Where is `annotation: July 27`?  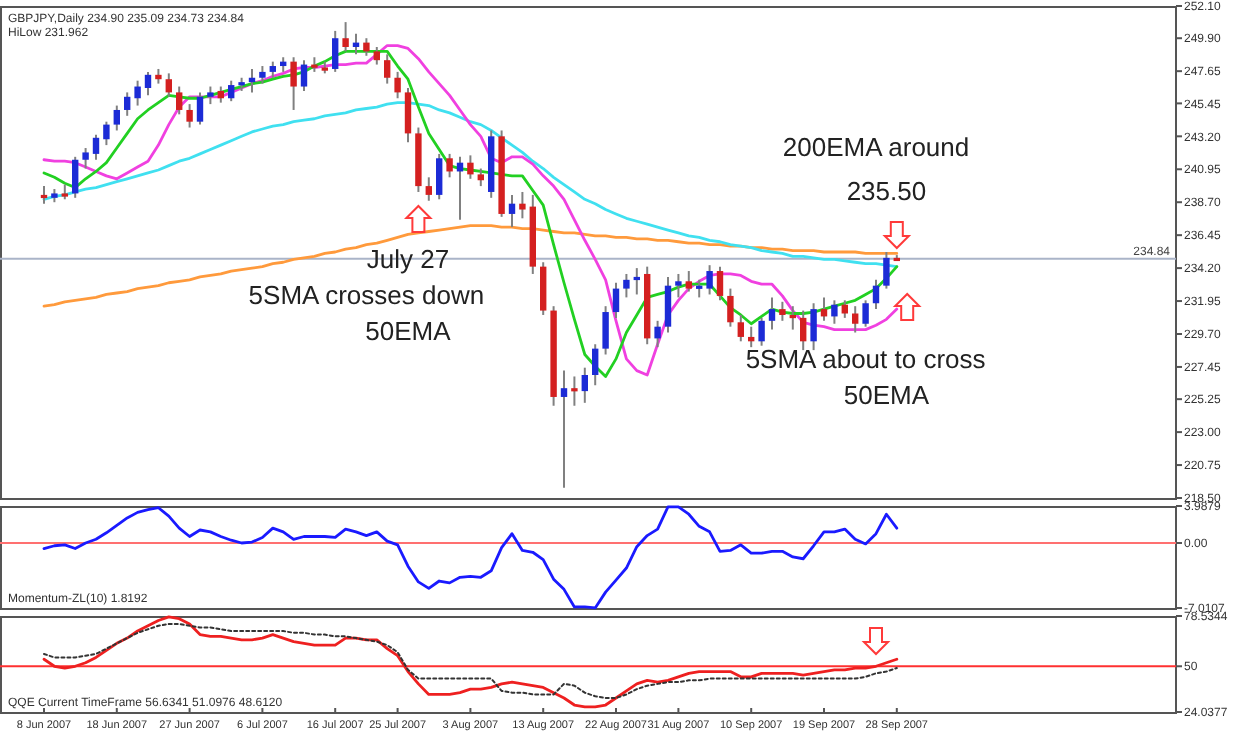
annotation: July 27 is located at coordinates (408, 259).